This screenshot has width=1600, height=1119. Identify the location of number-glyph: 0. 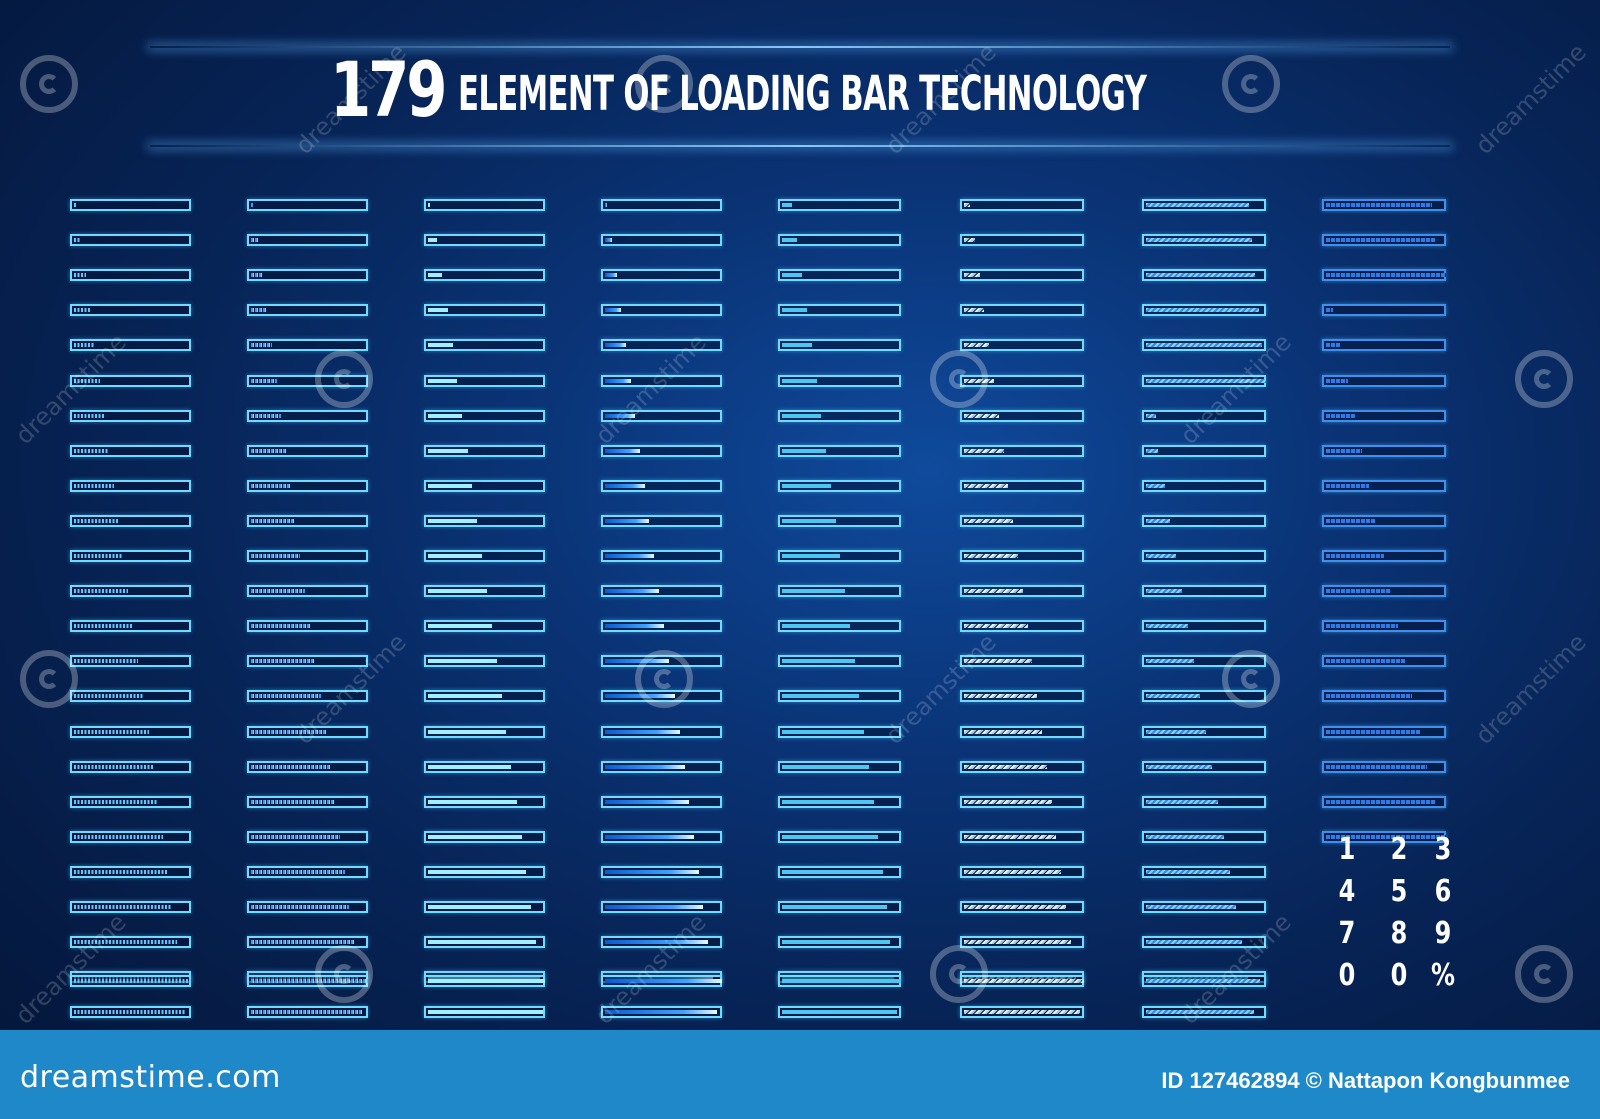
(1399, 975).